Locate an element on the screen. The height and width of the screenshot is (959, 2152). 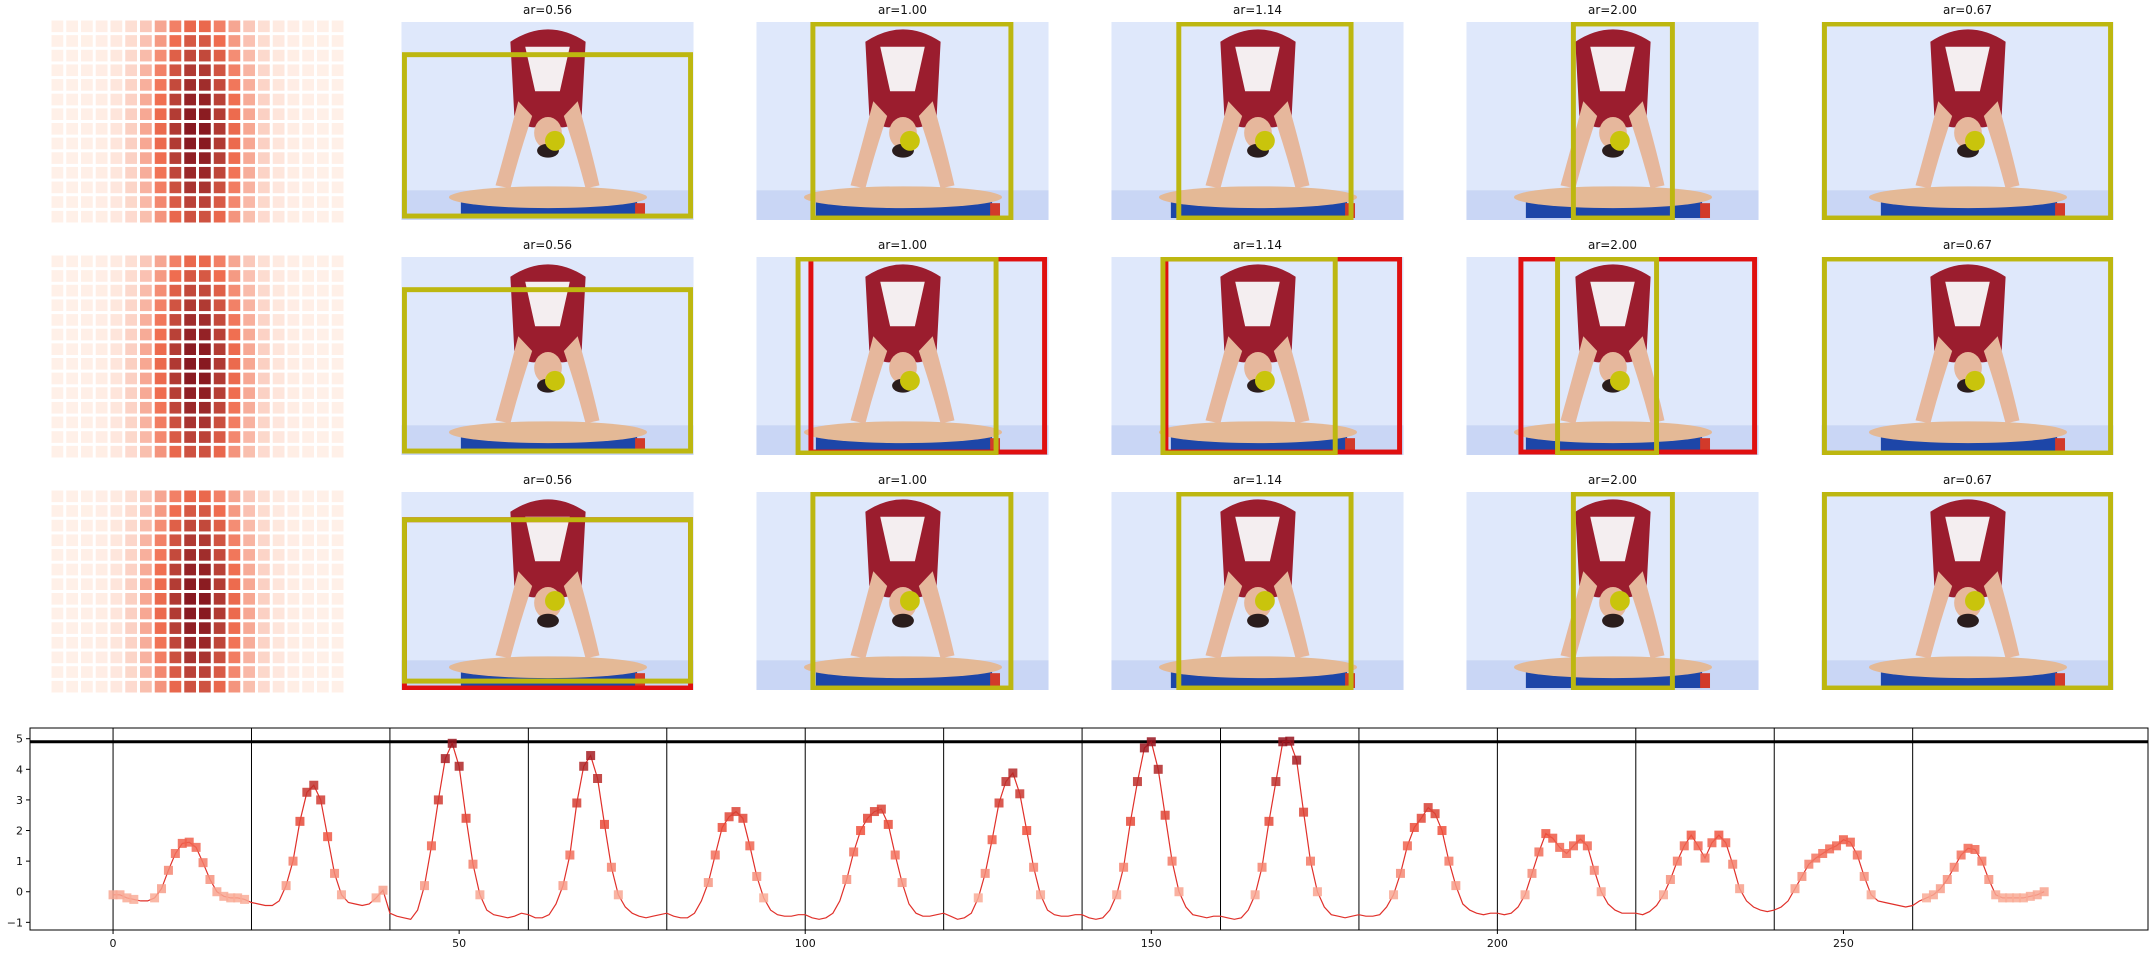
yellow-box is located at coordinates (897, 356).